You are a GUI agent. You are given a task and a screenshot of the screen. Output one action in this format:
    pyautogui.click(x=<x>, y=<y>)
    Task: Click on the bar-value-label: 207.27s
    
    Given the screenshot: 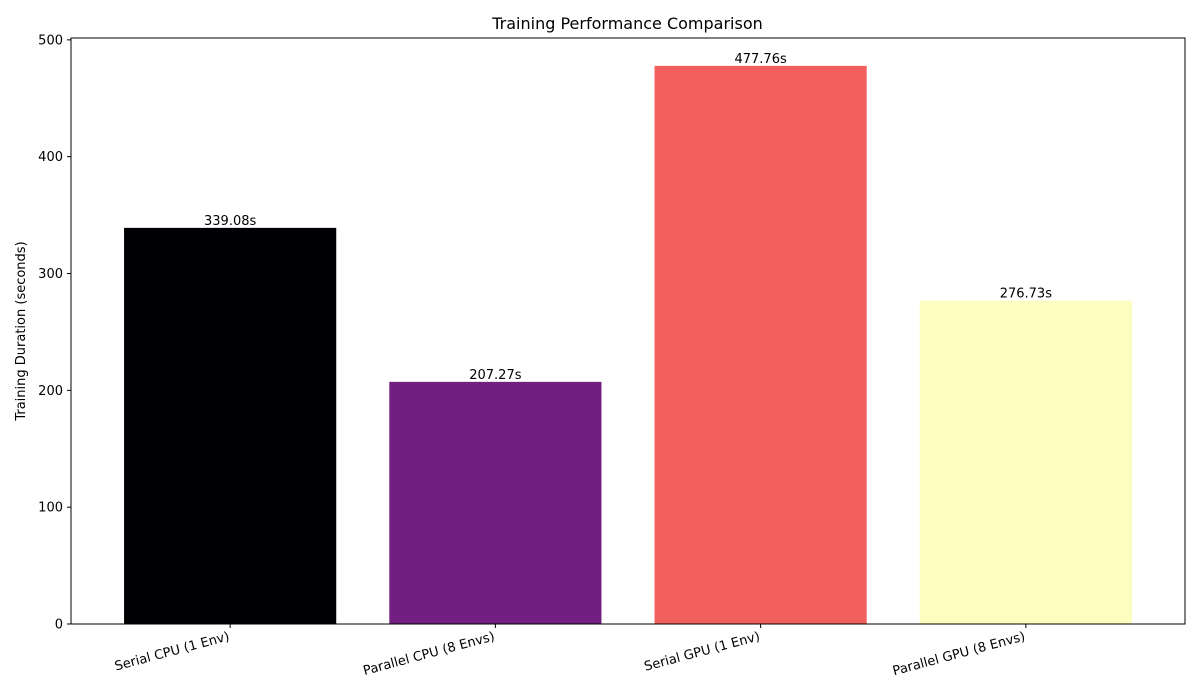 What is the action you would take?
    pyautogui.click(x=495, y=375)
    